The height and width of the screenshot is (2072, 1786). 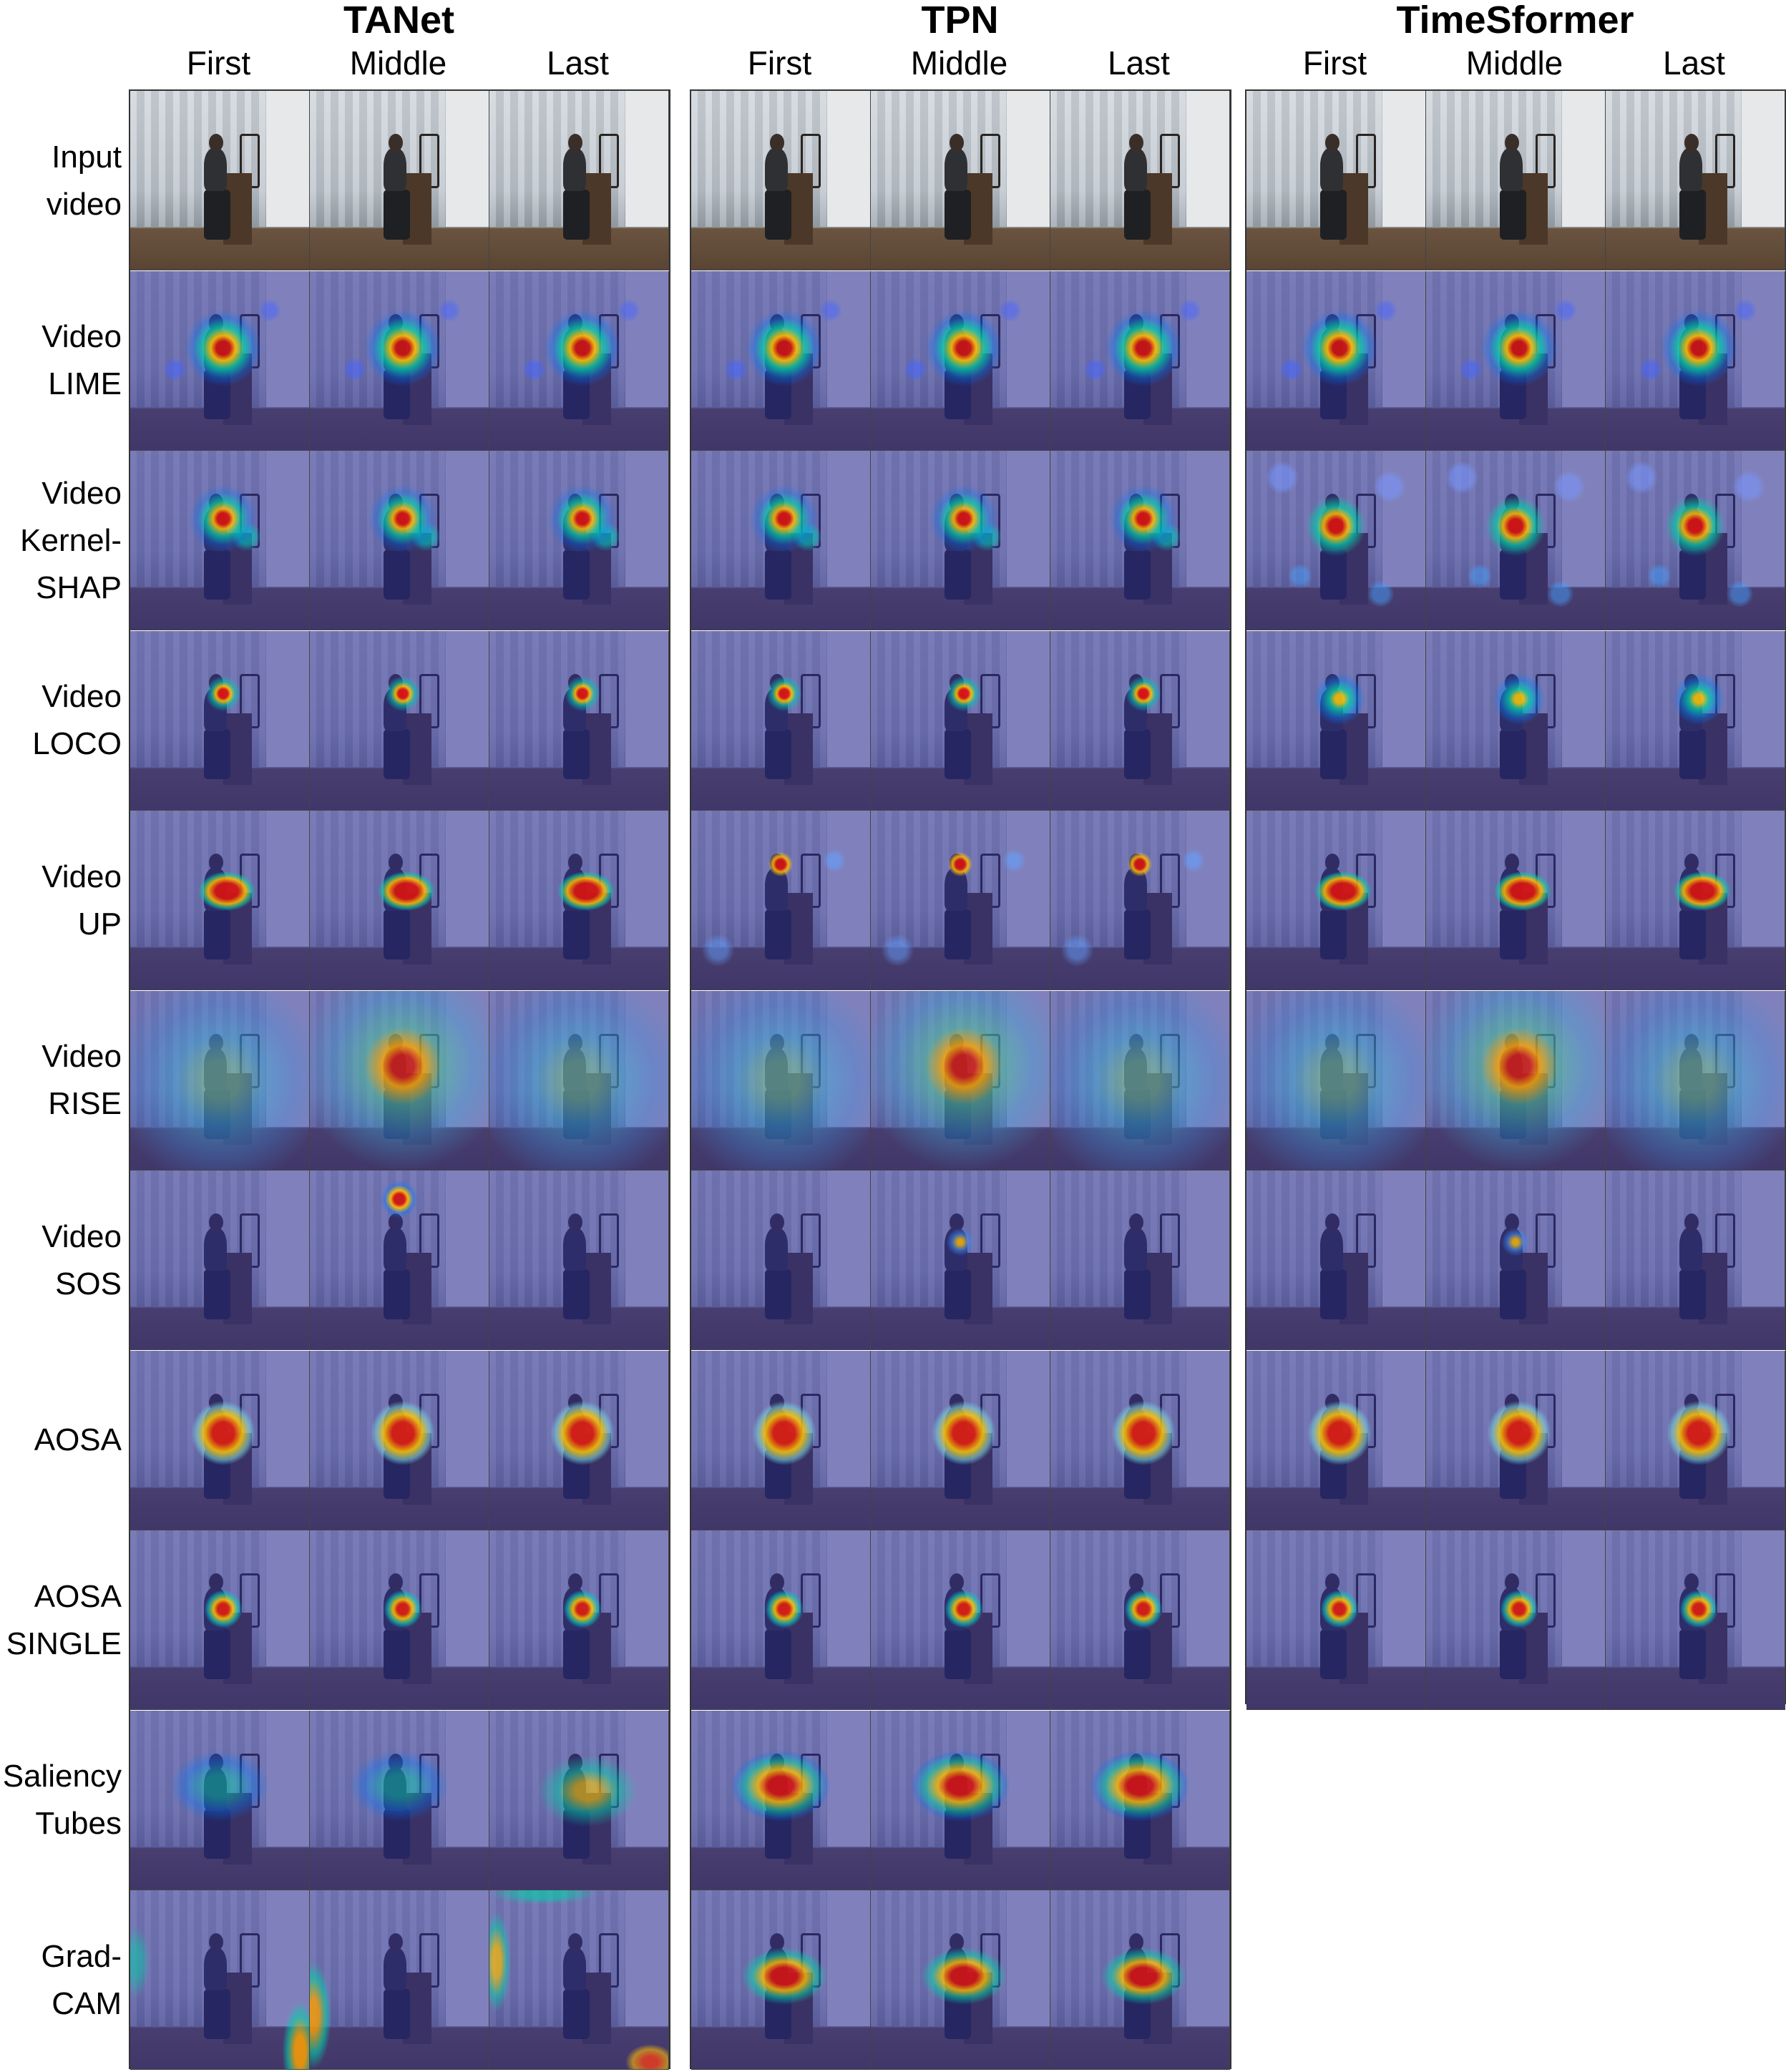 What do you see at coordinates (220, 1980) in the screenshot?
I see `frame-cell-tanet-gradcam-first` at bounding box center [220, 1980].